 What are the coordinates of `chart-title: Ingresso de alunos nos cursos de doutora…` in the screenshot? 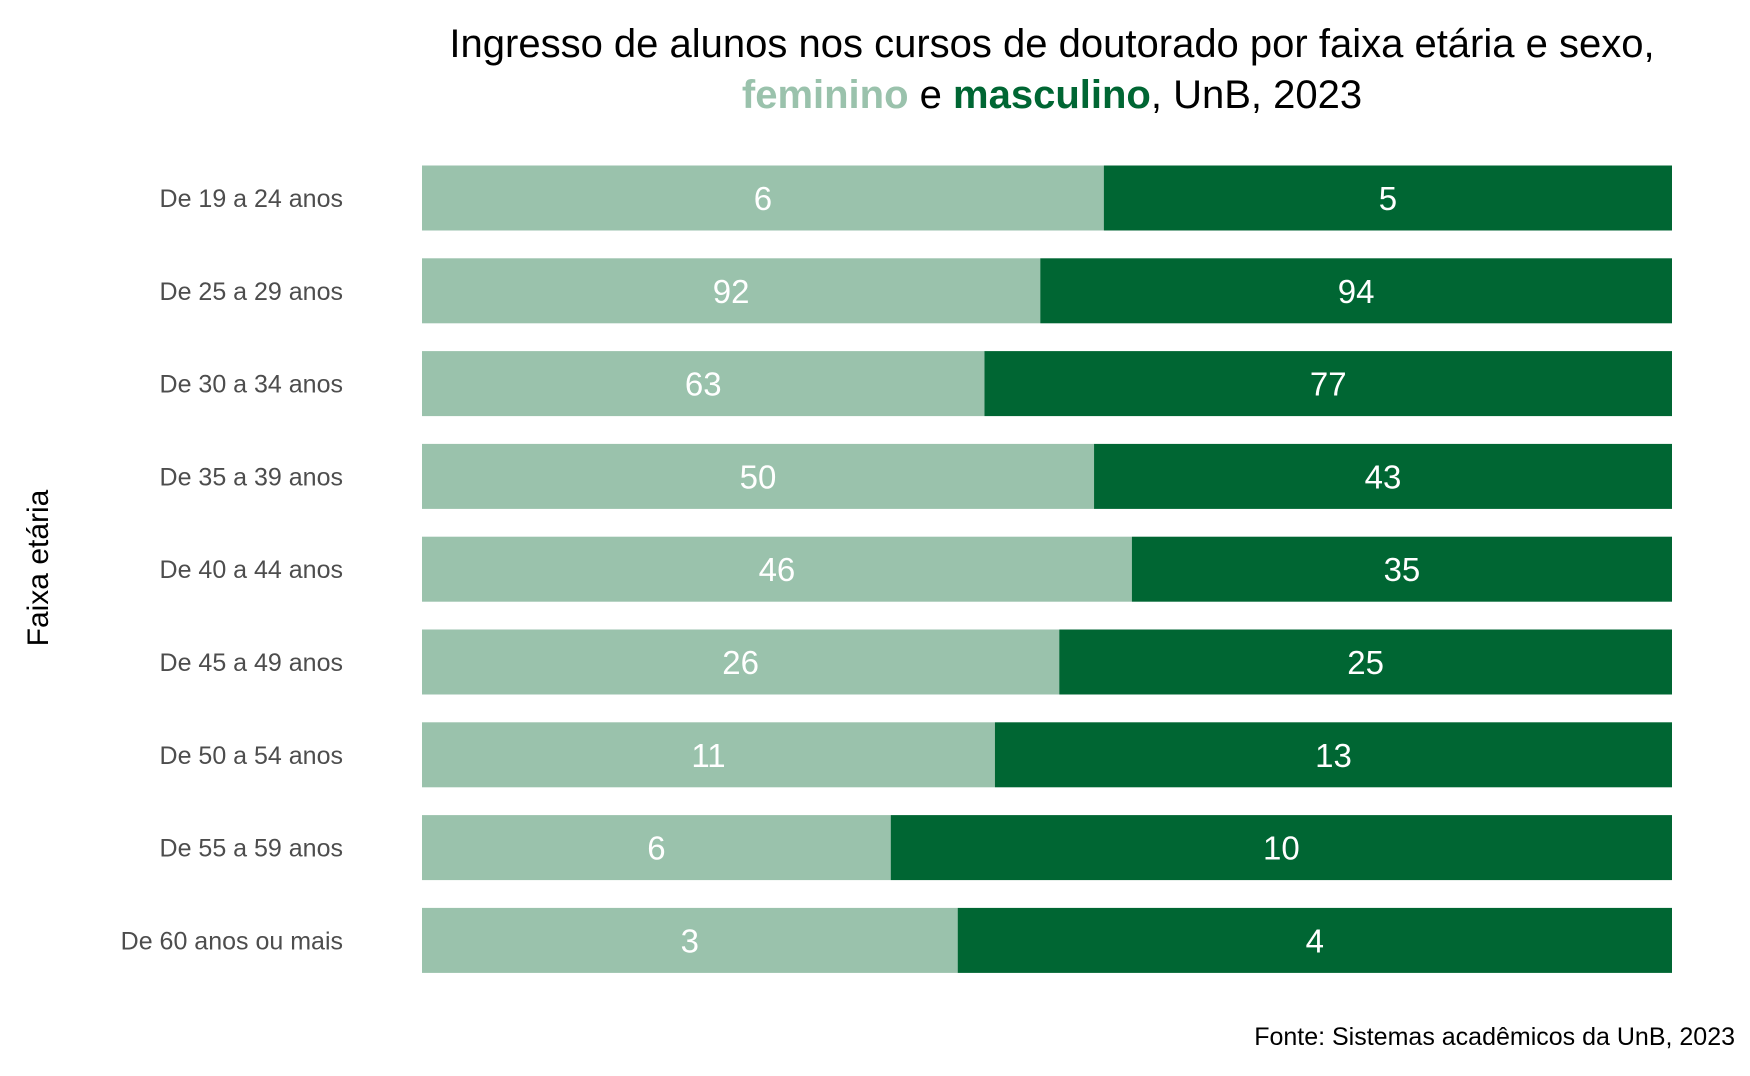 It's located at (1051, 69).